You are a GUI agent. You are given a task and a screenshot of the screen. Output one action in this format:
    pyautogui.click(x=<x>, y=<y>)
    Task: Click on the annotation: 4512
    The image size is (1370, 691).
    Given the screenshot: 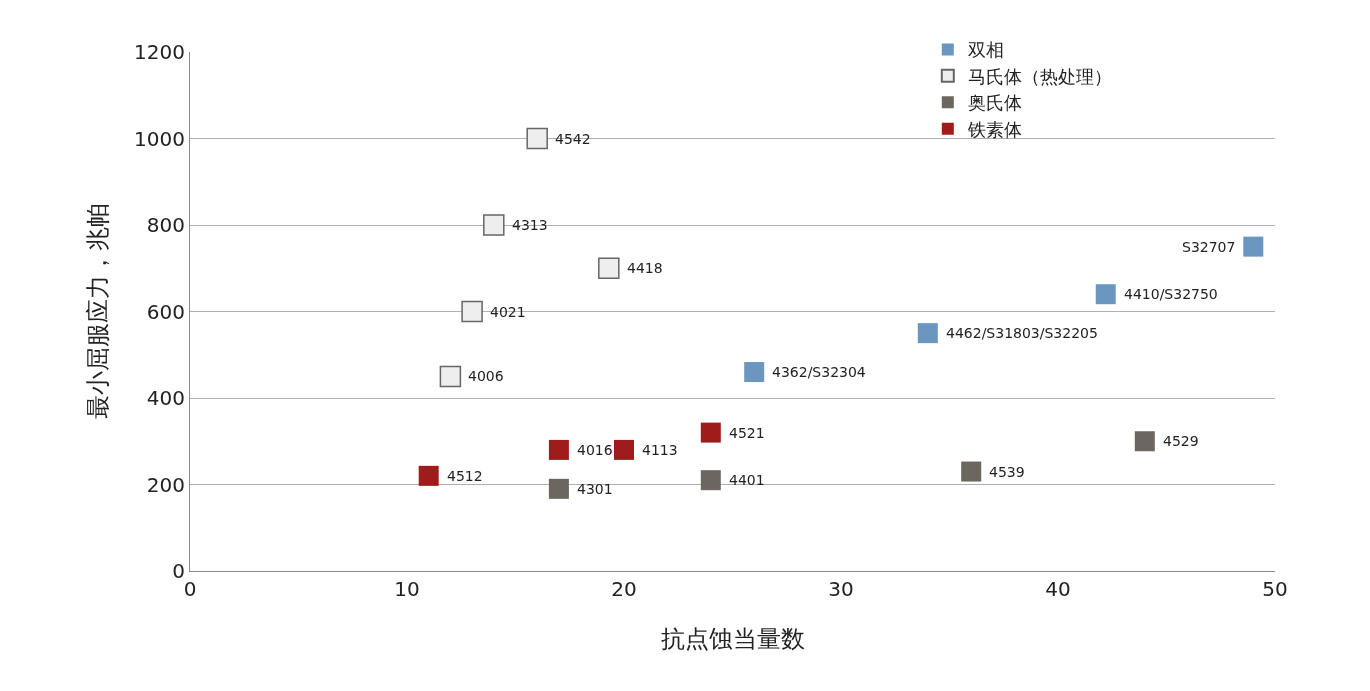 What is the action you would take?
    pyautogui.click(x=465, y=476)
    